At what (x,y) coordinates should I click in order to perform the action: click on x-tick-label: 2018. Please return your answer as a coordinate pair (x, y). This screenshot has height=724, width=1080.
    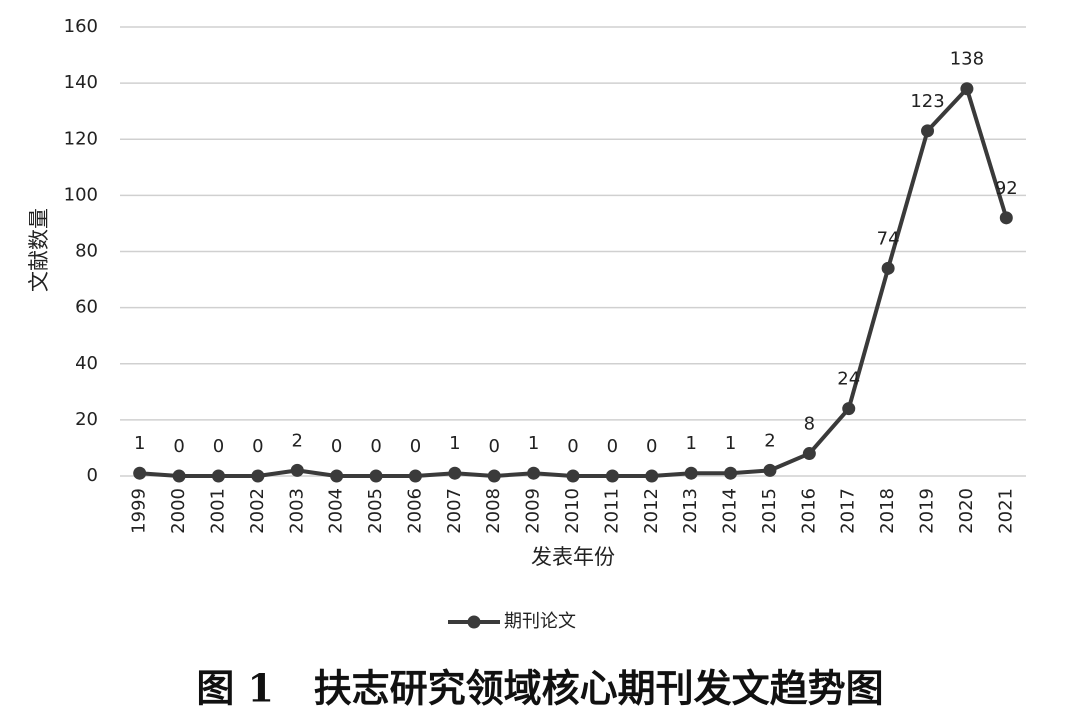
    Looking at the image, I should click on (887, 511).